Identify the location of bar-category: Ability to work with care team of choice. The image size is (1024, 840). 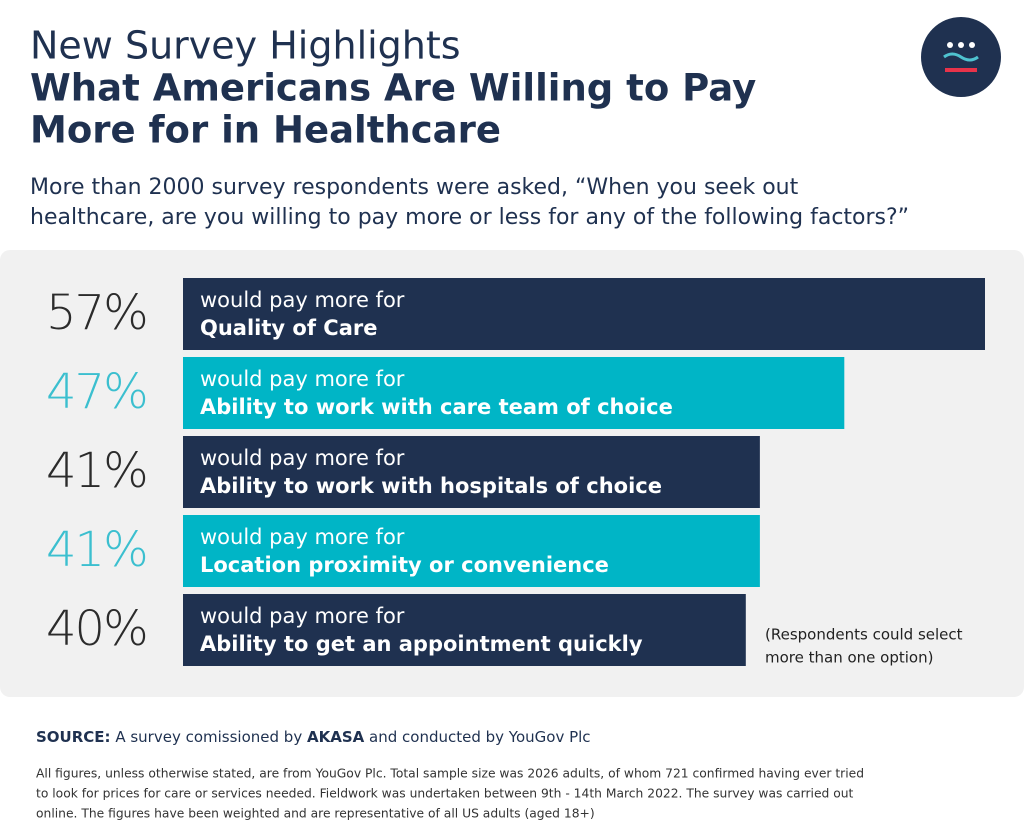
(436, 407).